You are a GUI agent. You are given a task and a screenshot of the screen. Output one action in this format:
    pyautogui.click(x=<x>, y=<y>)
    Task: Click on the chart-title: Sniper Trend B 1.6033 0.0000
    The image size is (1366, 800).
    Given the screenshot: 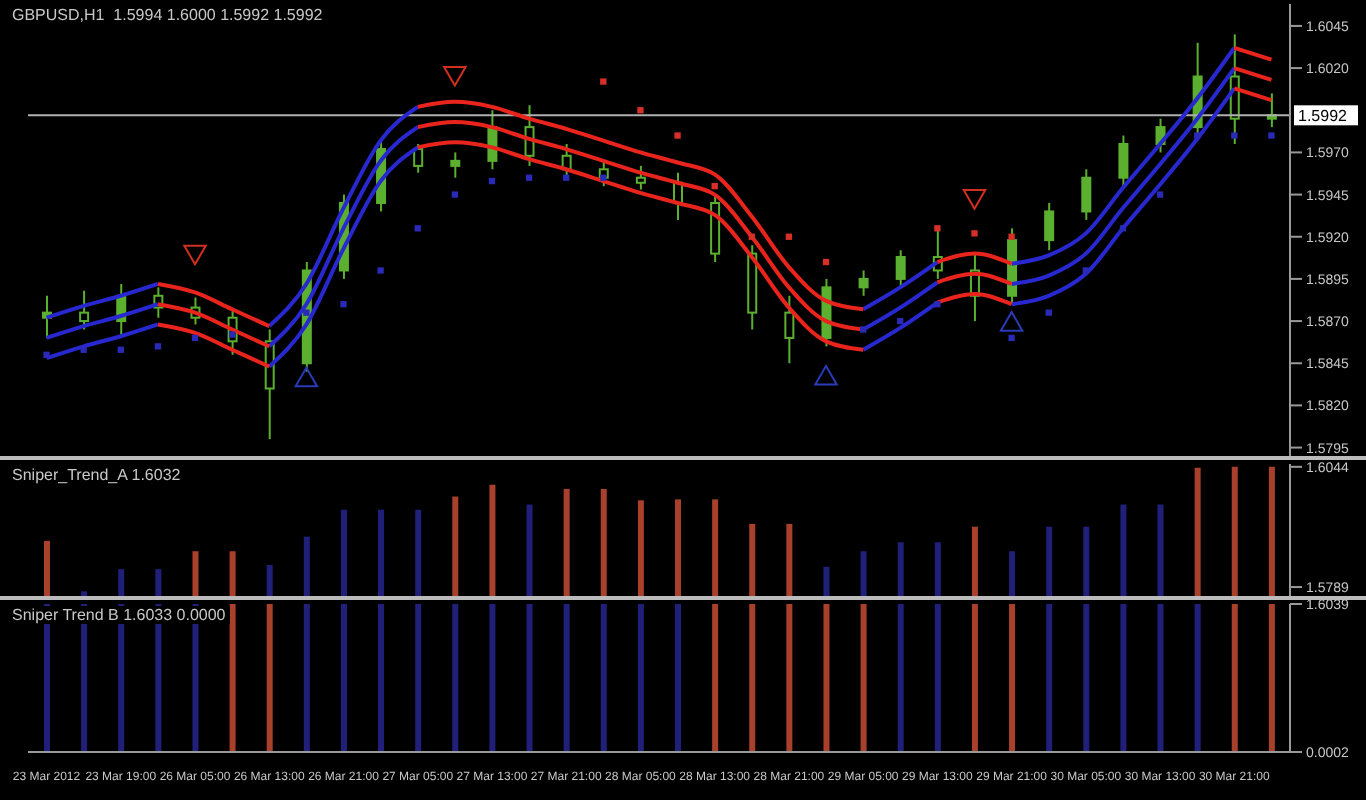 What is the action you would take?
    pyautogui.click(x=119, y=615)
    